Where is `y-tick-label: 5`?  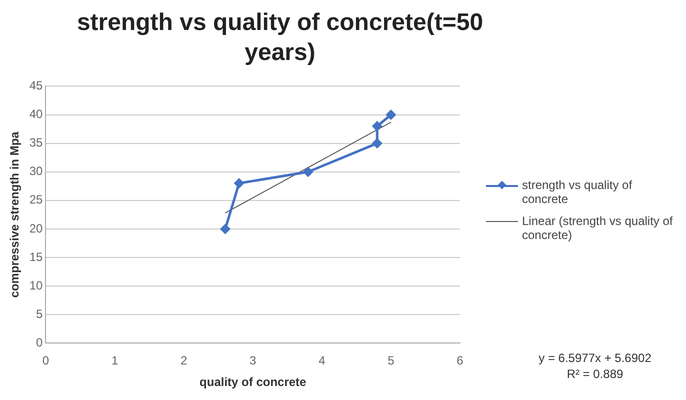
y-tick-label: 5 is located at coordinates (40, 313).